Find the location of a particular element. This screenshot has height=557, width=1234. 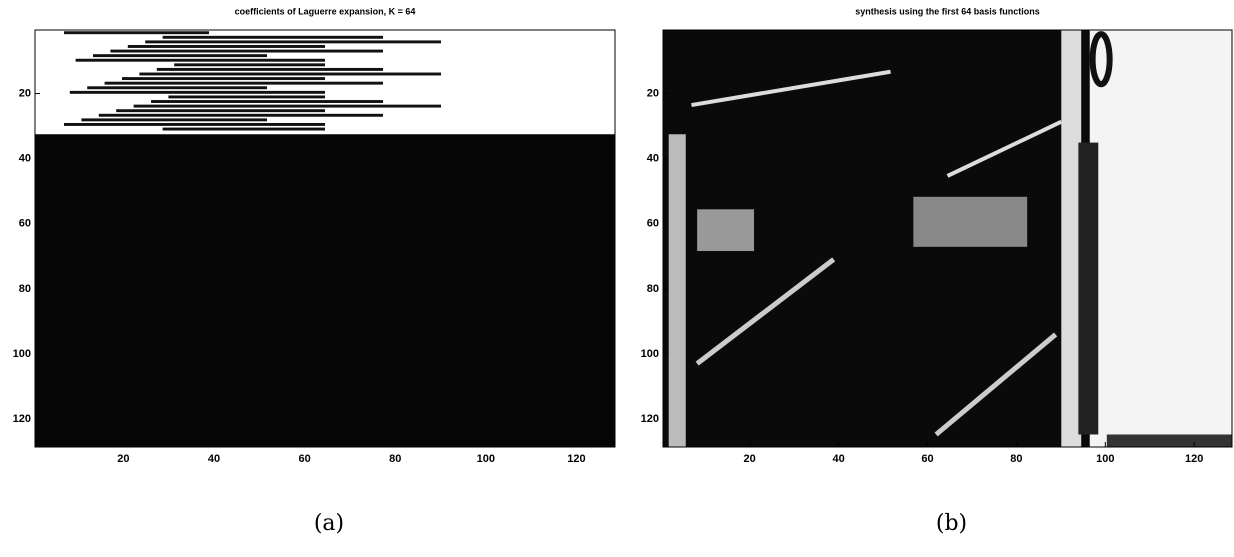

image-floor is located at coordinates (1169, 440).